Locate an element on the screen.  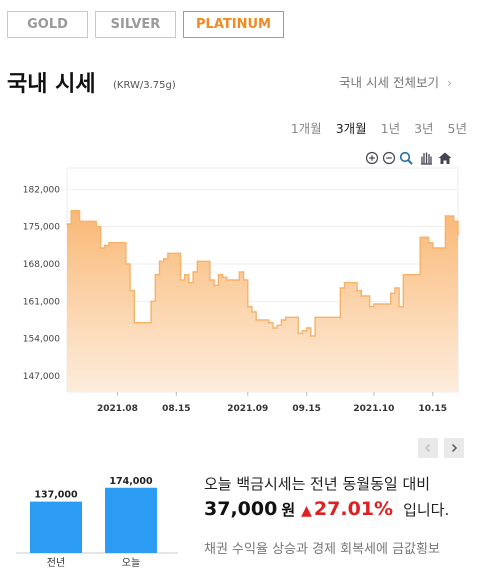
year-compare-chart: 137,000 전년 174,000 오늘 is located at coordinates (97, 522).